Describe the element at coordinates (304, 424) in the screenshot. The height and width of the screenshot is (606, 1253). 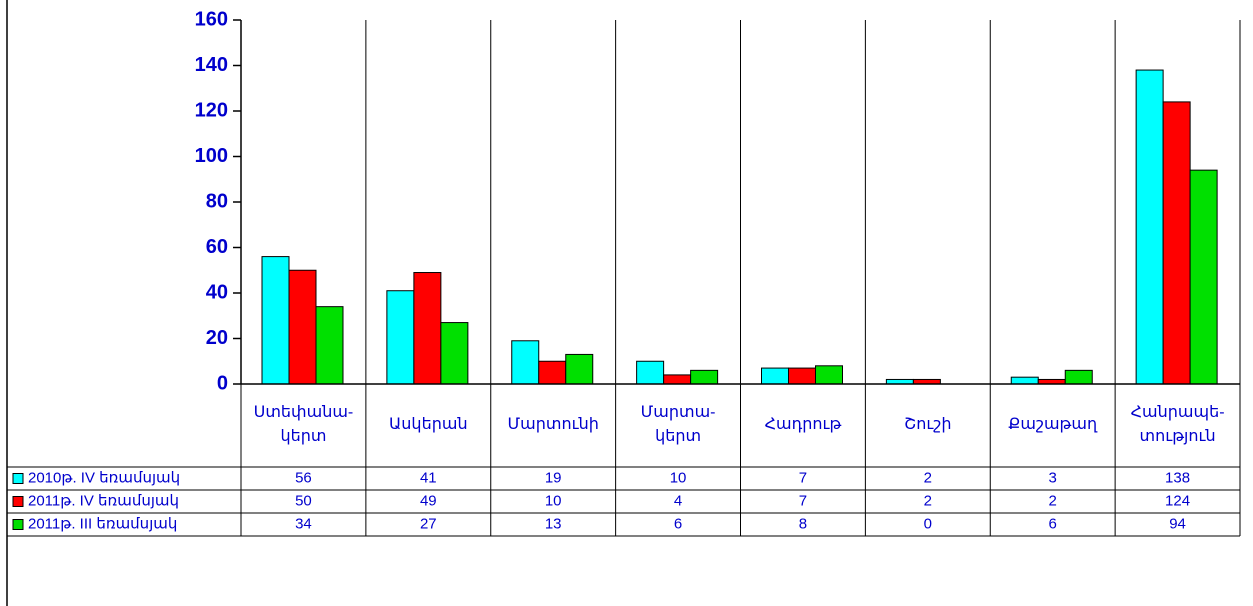
I see `x-tick-label: Ստեփանա-կերտ` at that location.